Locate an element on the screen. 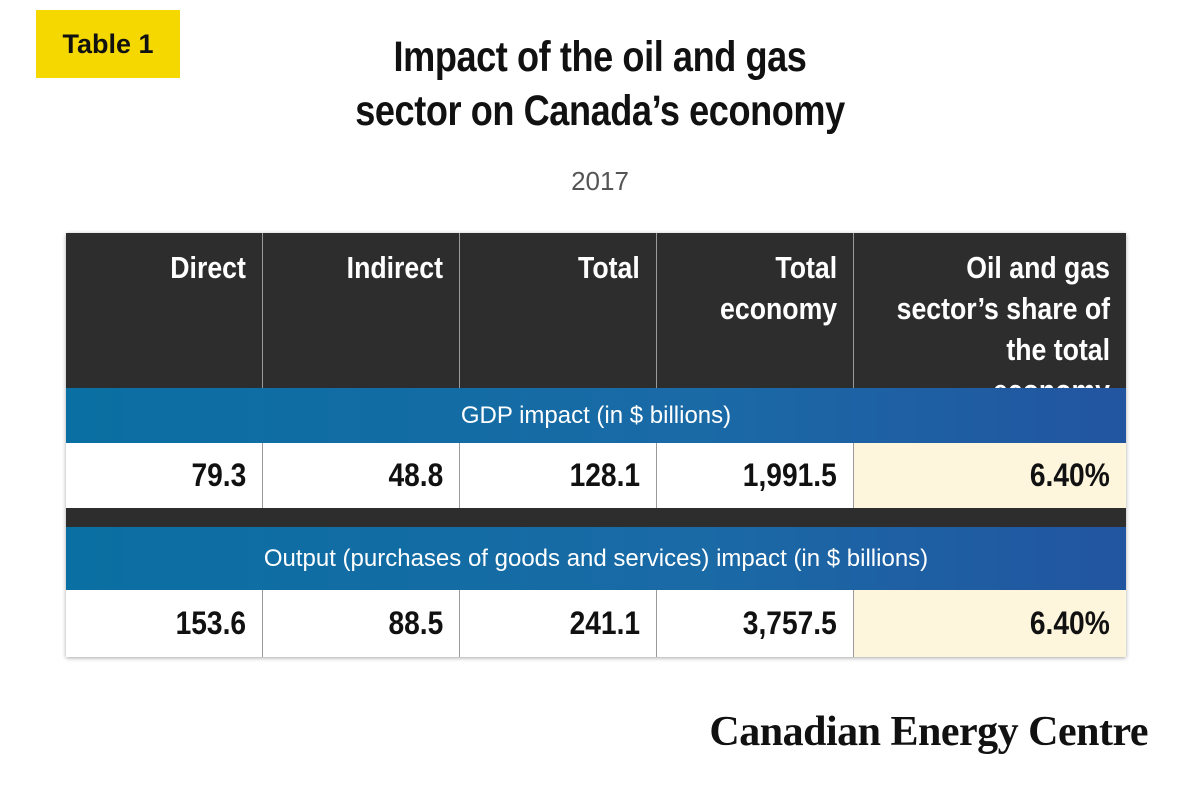 This screenshot has width=1200, height=800. table-cell-gdp-total: 128.1 is located at coordinates (558, 475).